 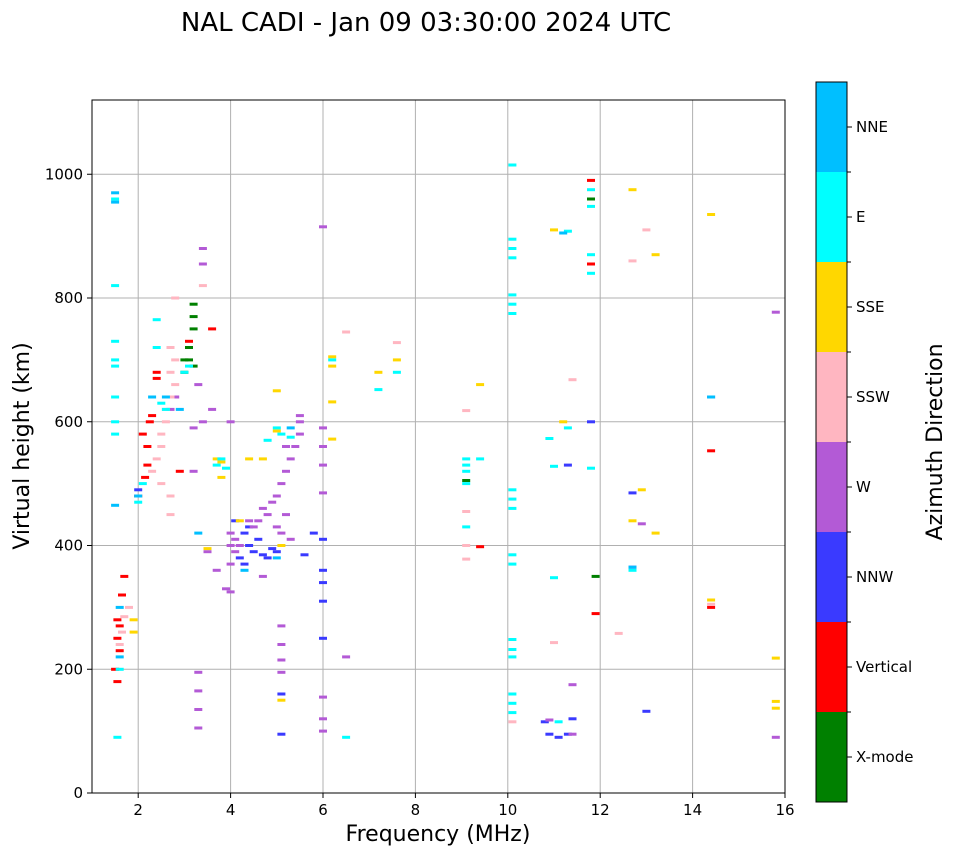 I want to click on colorbar-tick-label: E, so click(x=860, y=217).